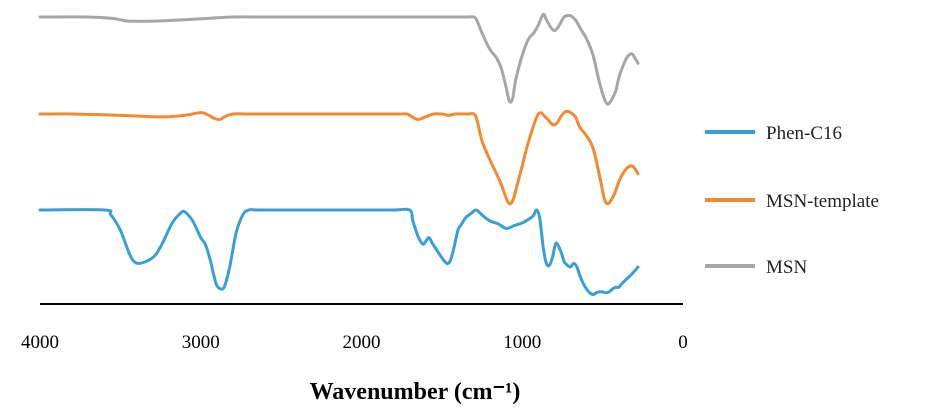 The height and width of the screenshot is (408, 929). I want to click on x-axis-label: Wavenumber (cm⁻¹), so click(415, 392).